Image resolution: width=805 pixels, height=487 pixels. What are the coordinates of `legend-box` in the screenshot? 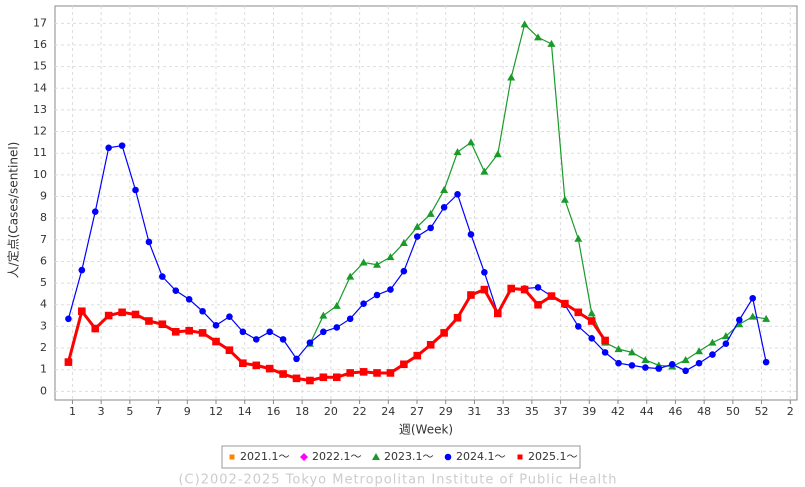 It's located at (401, 457).